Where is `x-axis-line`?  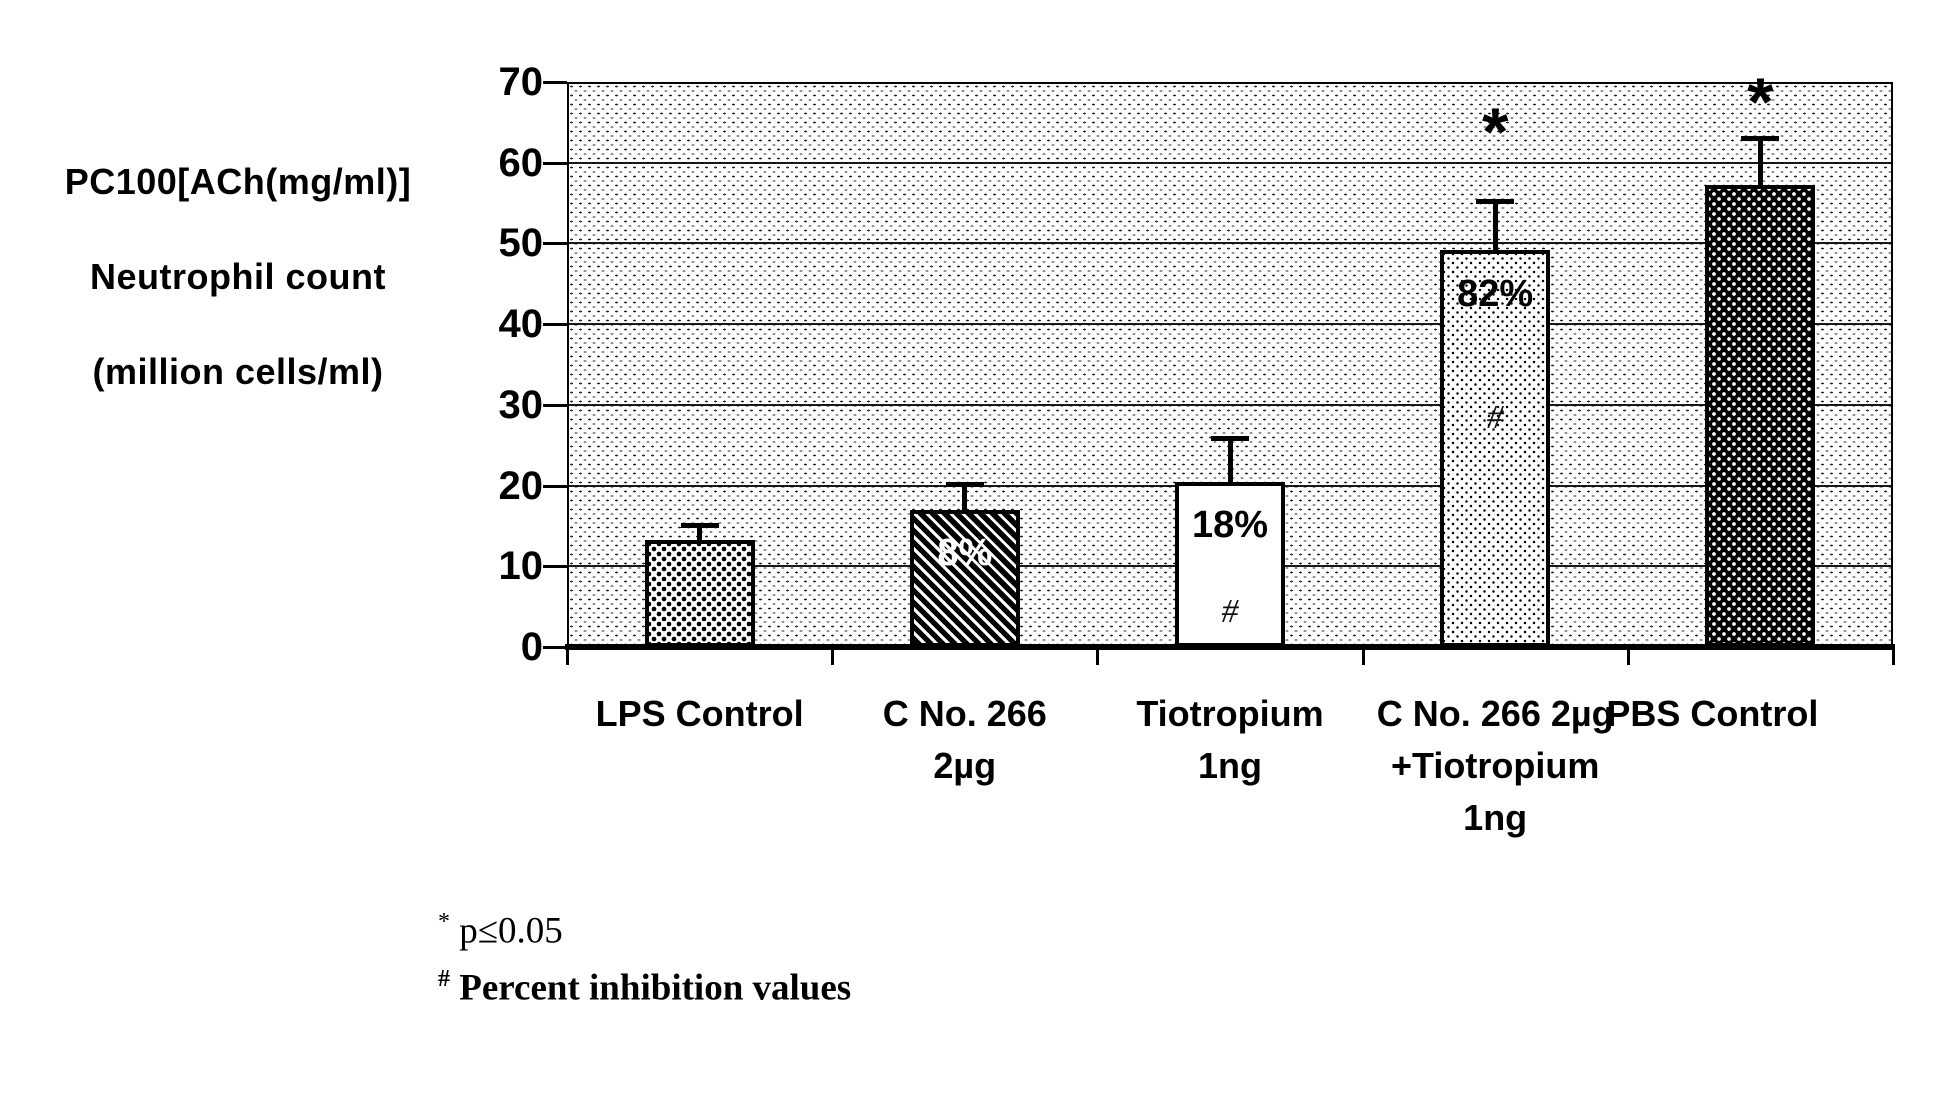 x-axis-line is located at coordinates (1230, 647).